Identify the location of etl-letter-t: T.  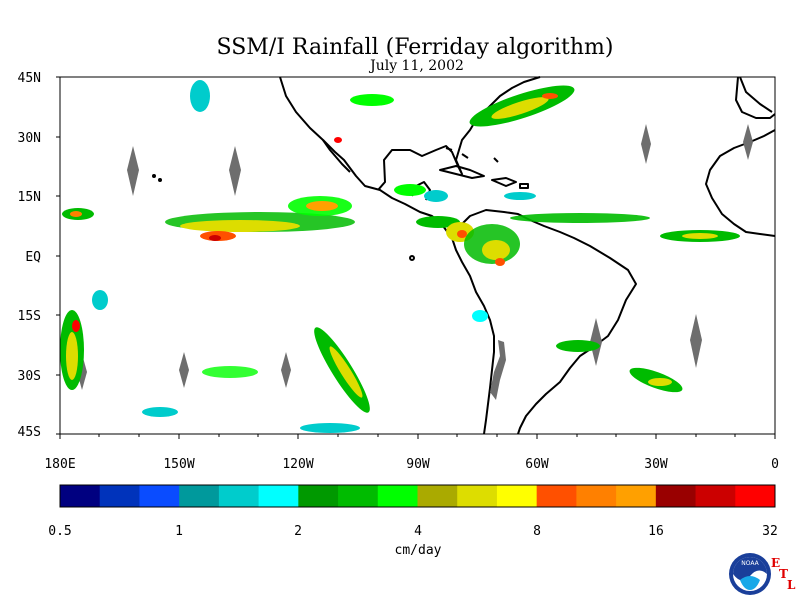
(783, 574).